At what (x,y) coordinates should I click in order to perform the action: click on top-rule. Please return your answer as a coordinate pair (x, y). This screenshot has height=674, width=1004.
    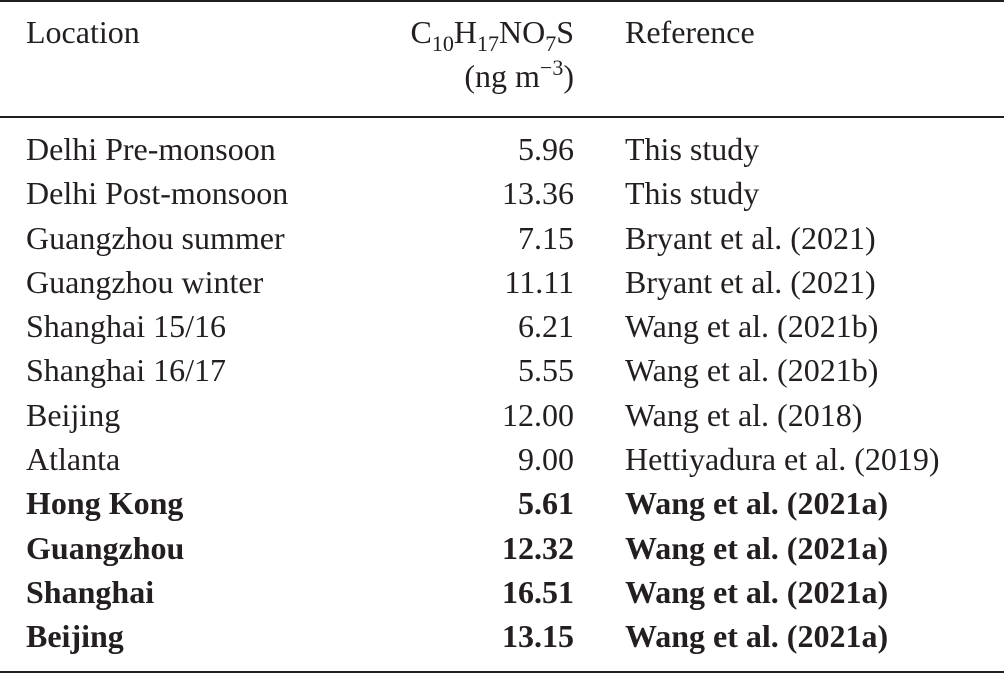
    Looking at the image, I should click on (502, 1).